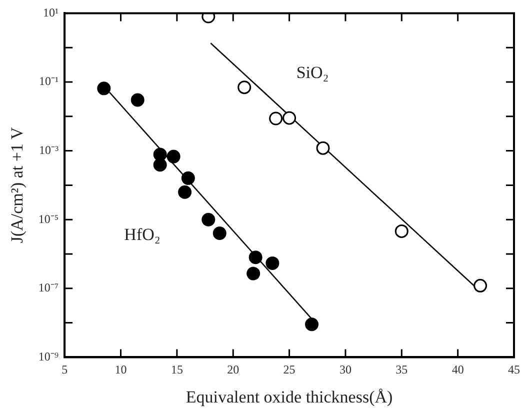 The image size is (528, 416). I want to click on x-tick-label: 25, so click(289, 369).